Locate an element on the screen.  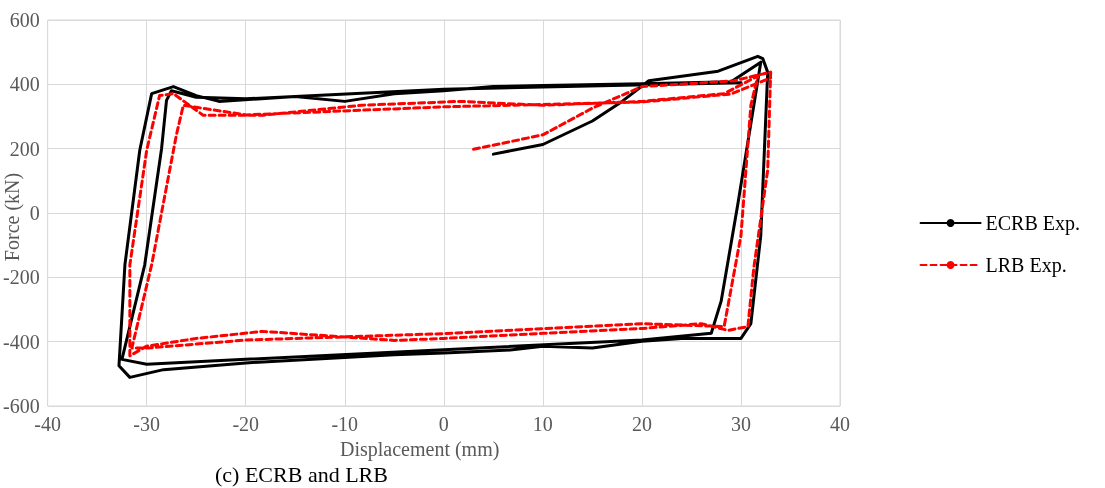
x-tick-label: -20 is located at coordinates (246, 424).